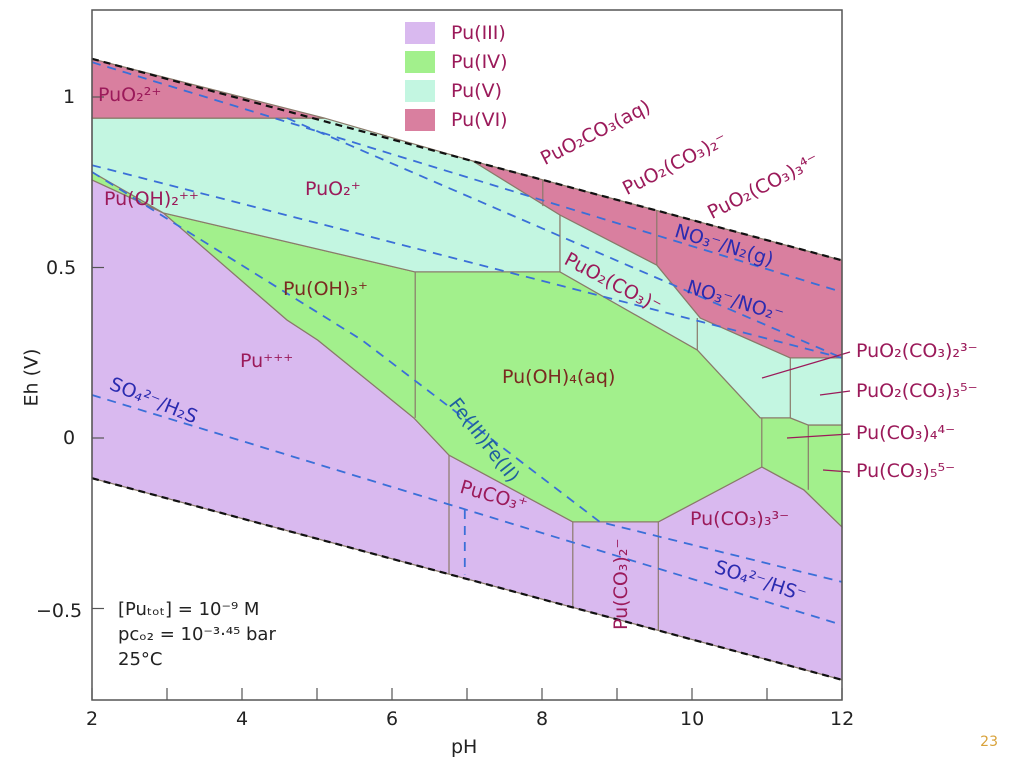 This screenshot has width=1024, height=767. I want to click on legend-label: Pu(IV), so click(479, 61).